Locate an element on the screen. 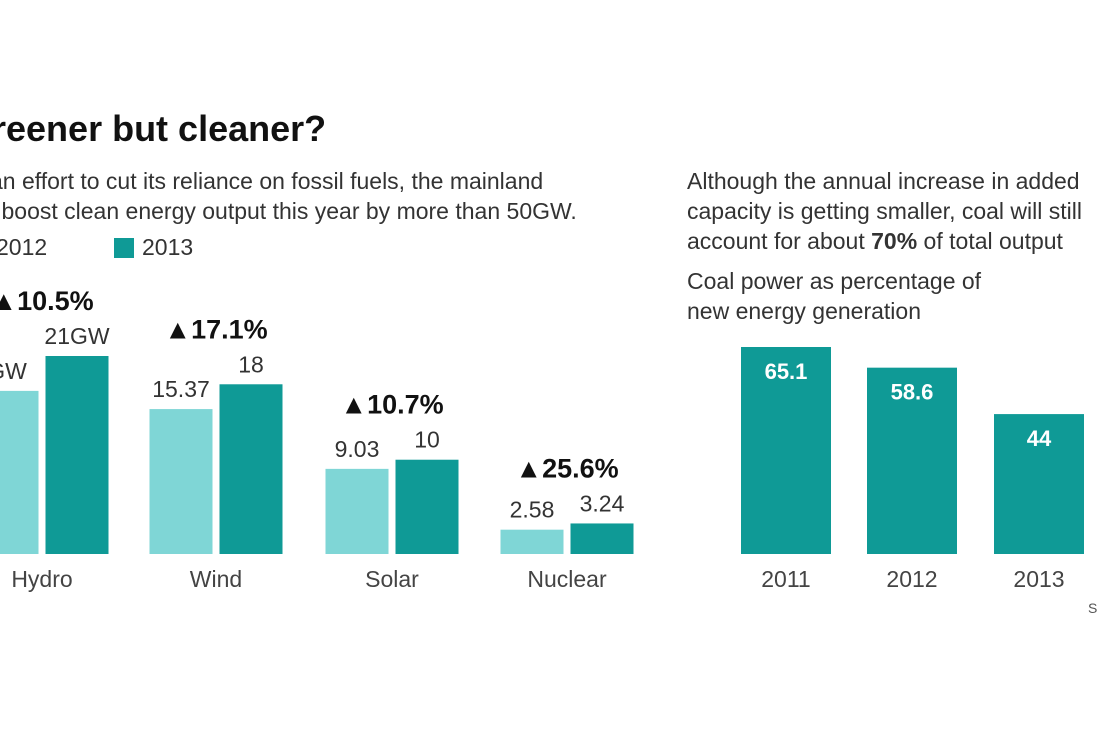  legend-swatch-2013 is located at coordinates (124, 247).